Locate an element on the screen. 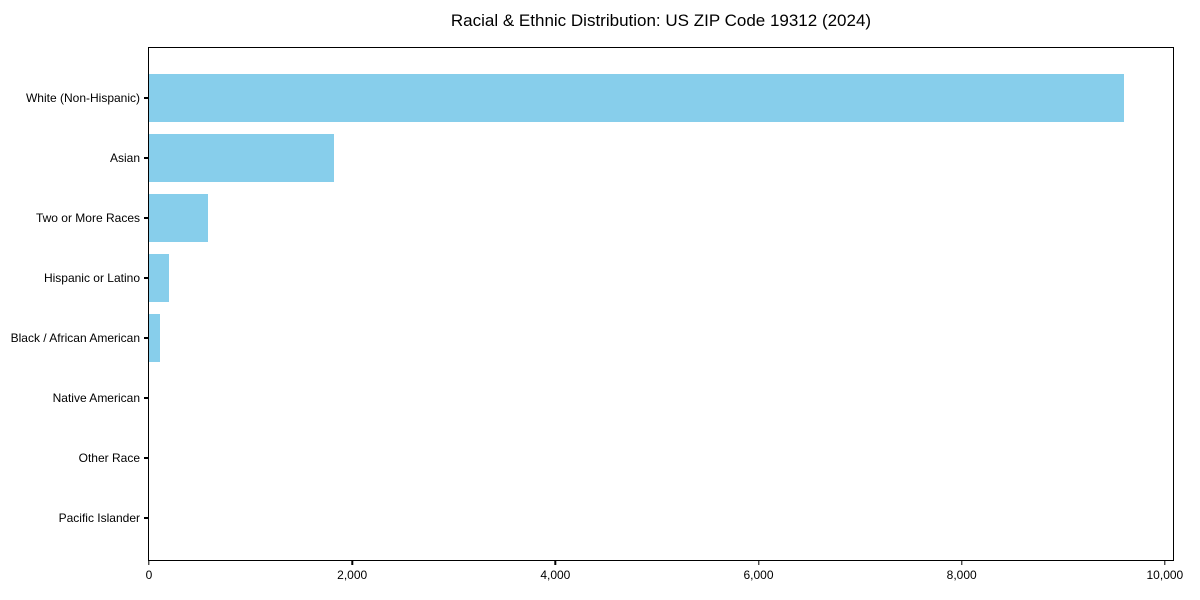  y-axis-label: Other Race is located at coordinates (109, 458).